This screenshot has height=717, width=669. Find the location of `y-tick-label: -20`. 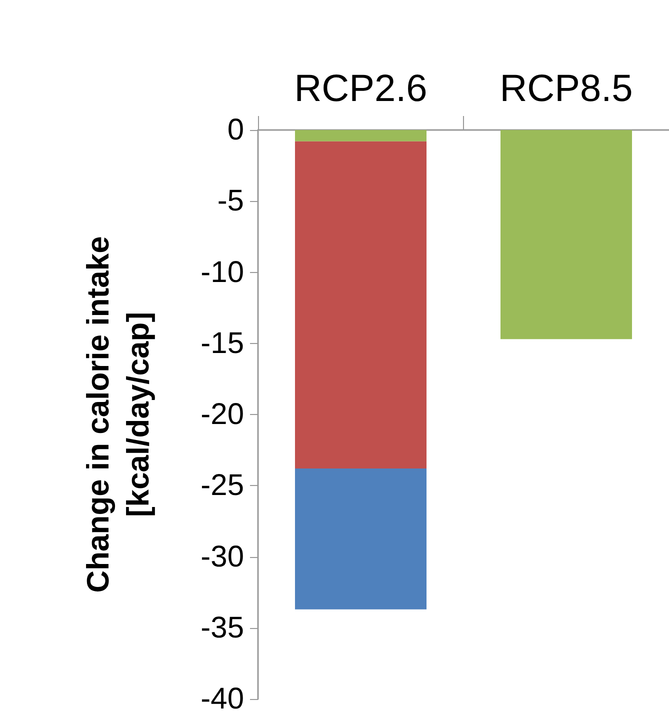

y-tick-label: -20 is located at coordinates (222, 414).